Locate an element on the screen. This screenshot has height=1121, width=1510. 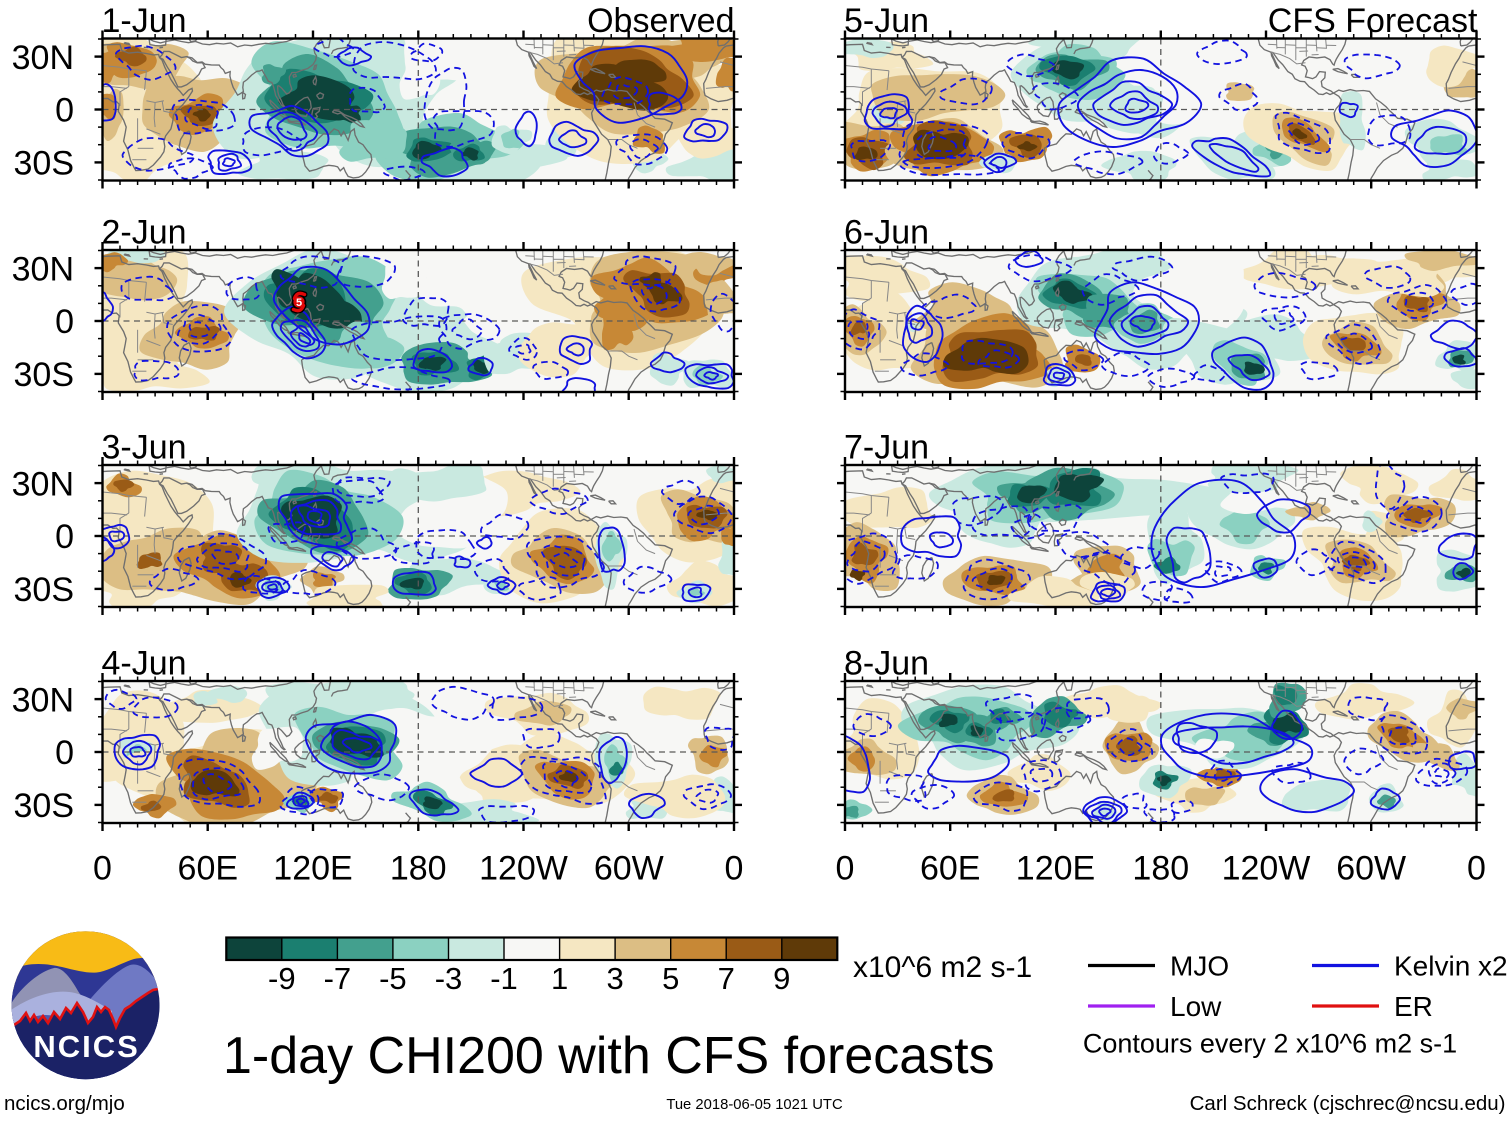
svg-text: 7-Jun is located at coordinates (886, 448).